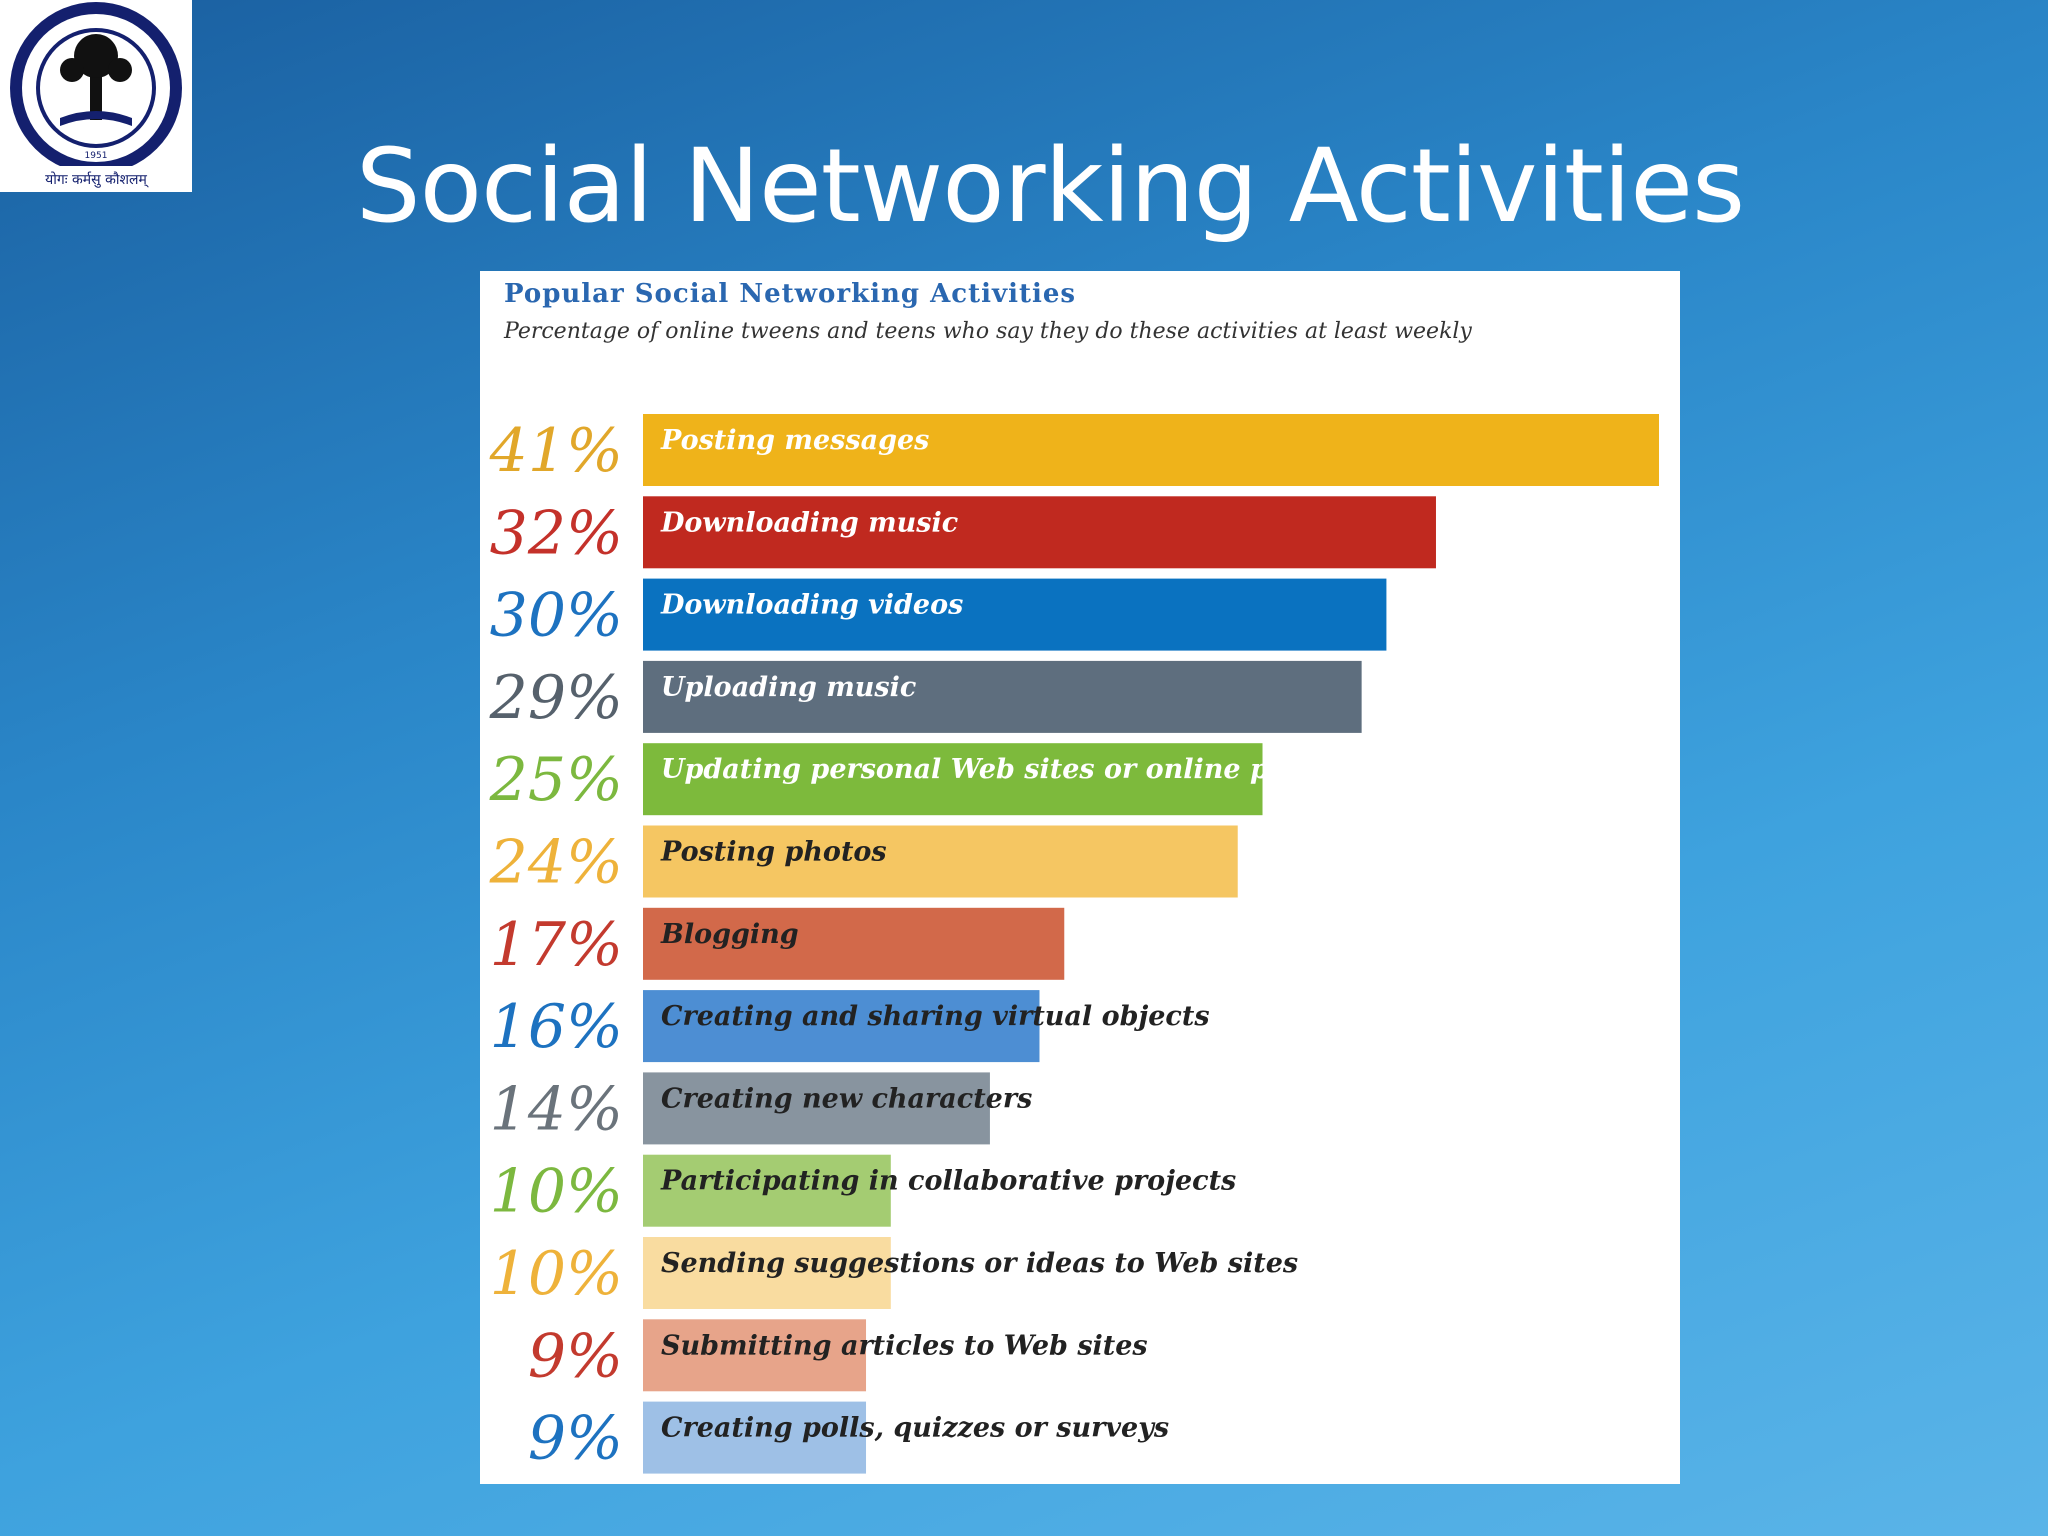  Describe the element at coordinates (788, 687) in the screenshot. I see `category-label-4: Uploading music` at that location.